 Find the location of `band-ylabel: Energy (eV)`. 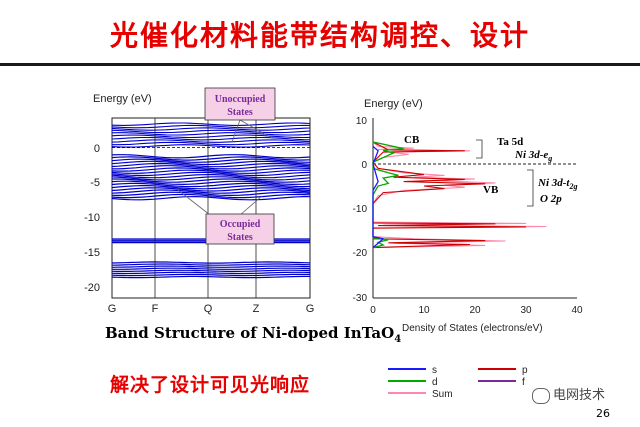

band-ylabel: Energy (eV) is located at coordinates (122, 99).